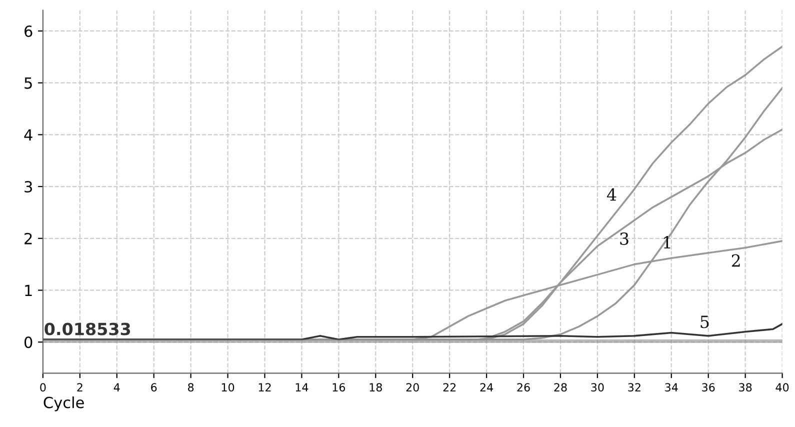  I want to click on y-tick-label: 2, so click(28, 238).